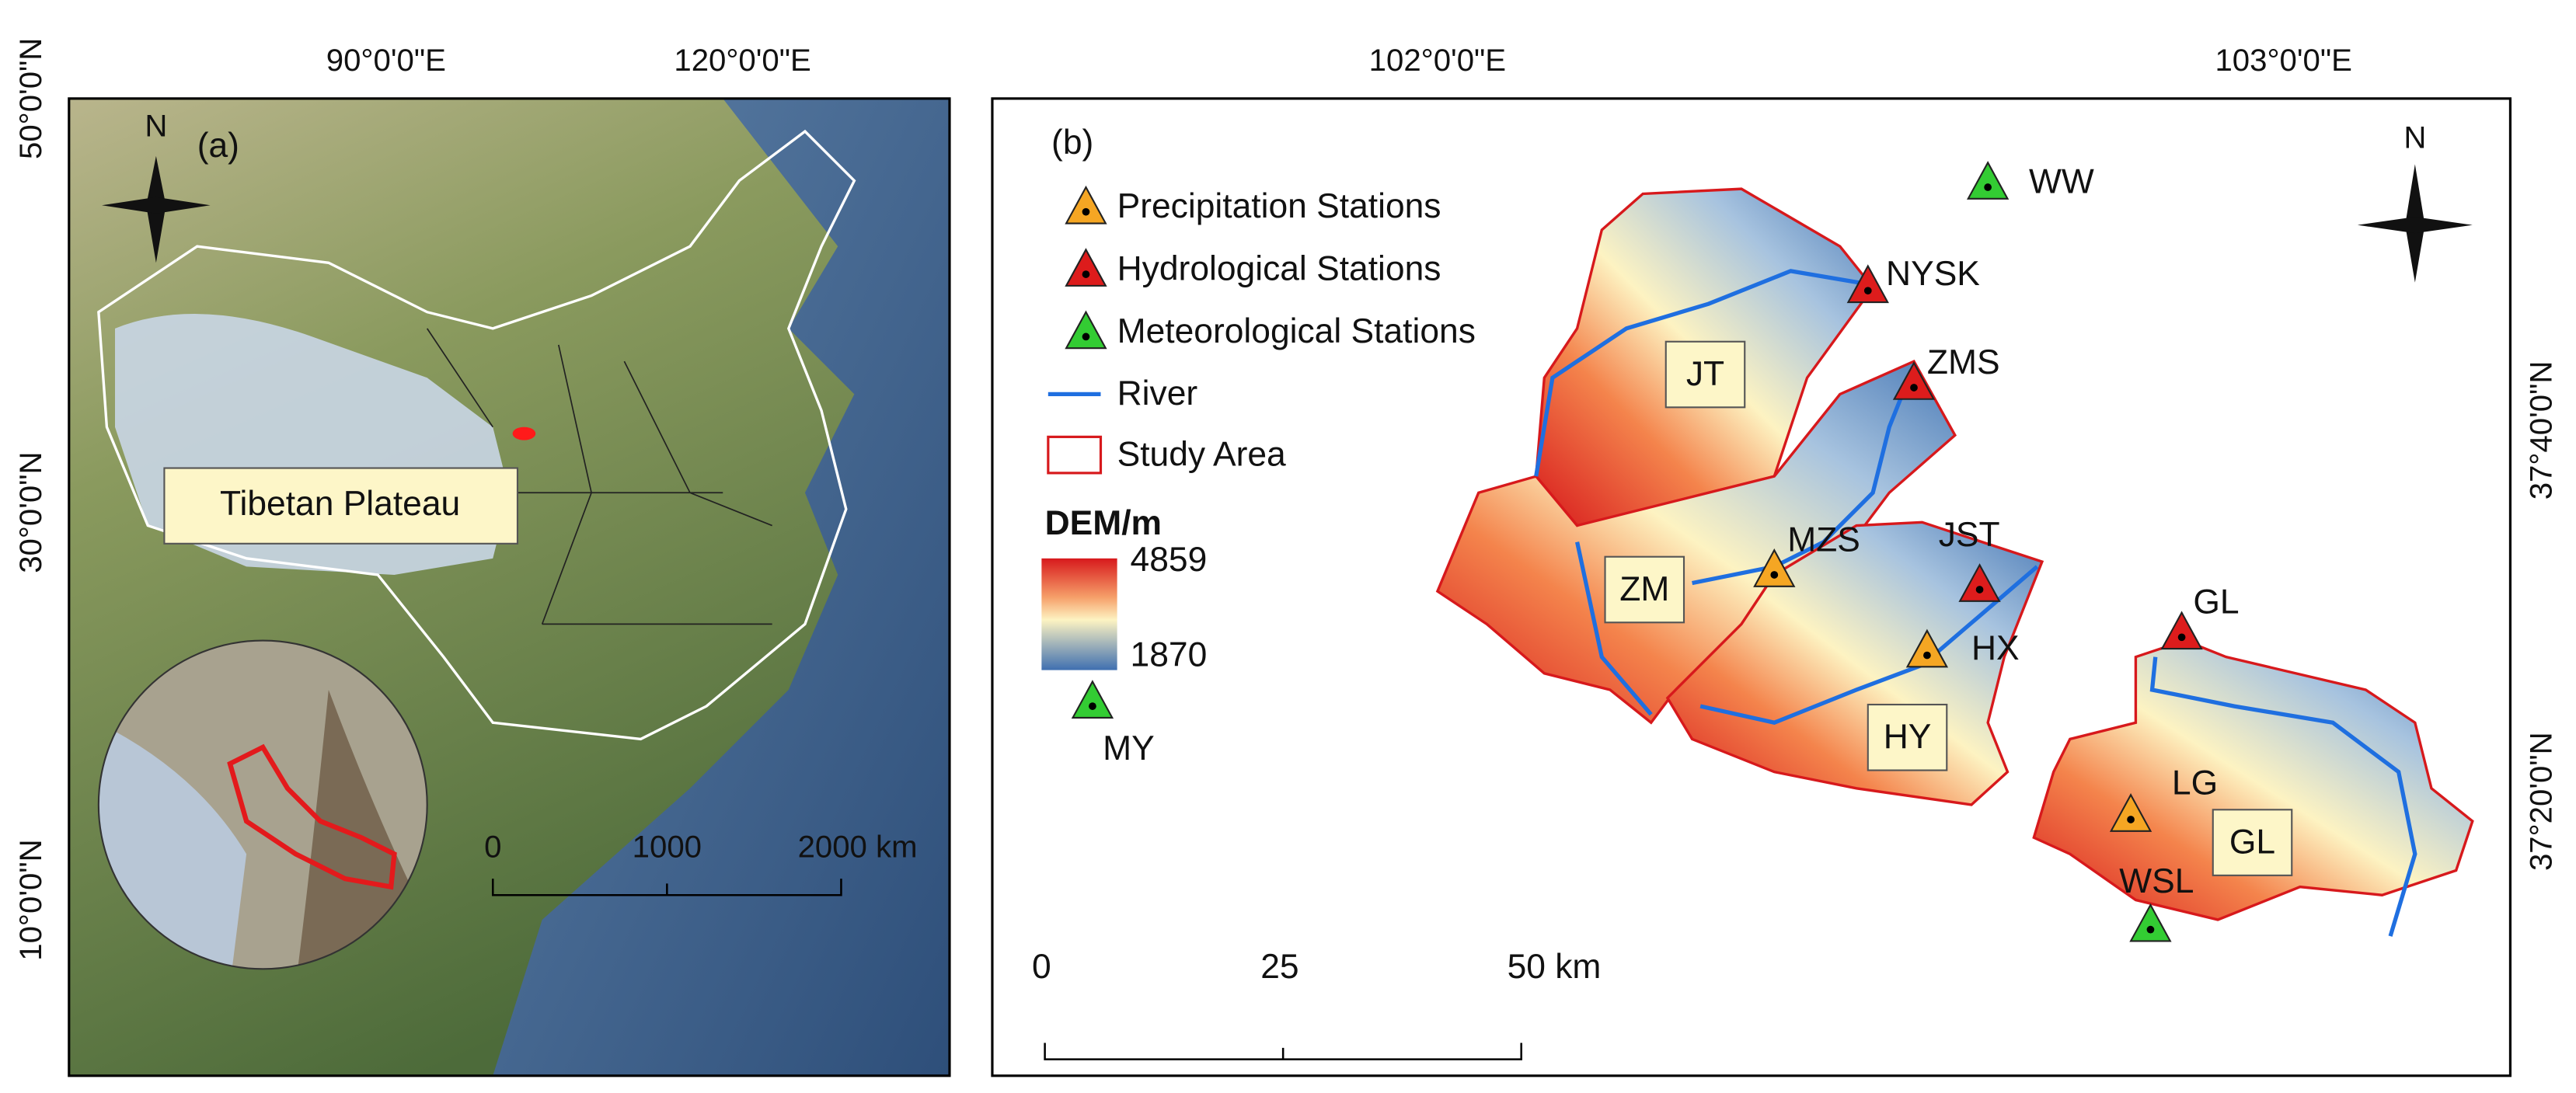 The image size is (2576, 1093). Describe the element at coordinates (1169, 560) in the screenshot. I see `dem-max: 4859` at that location.